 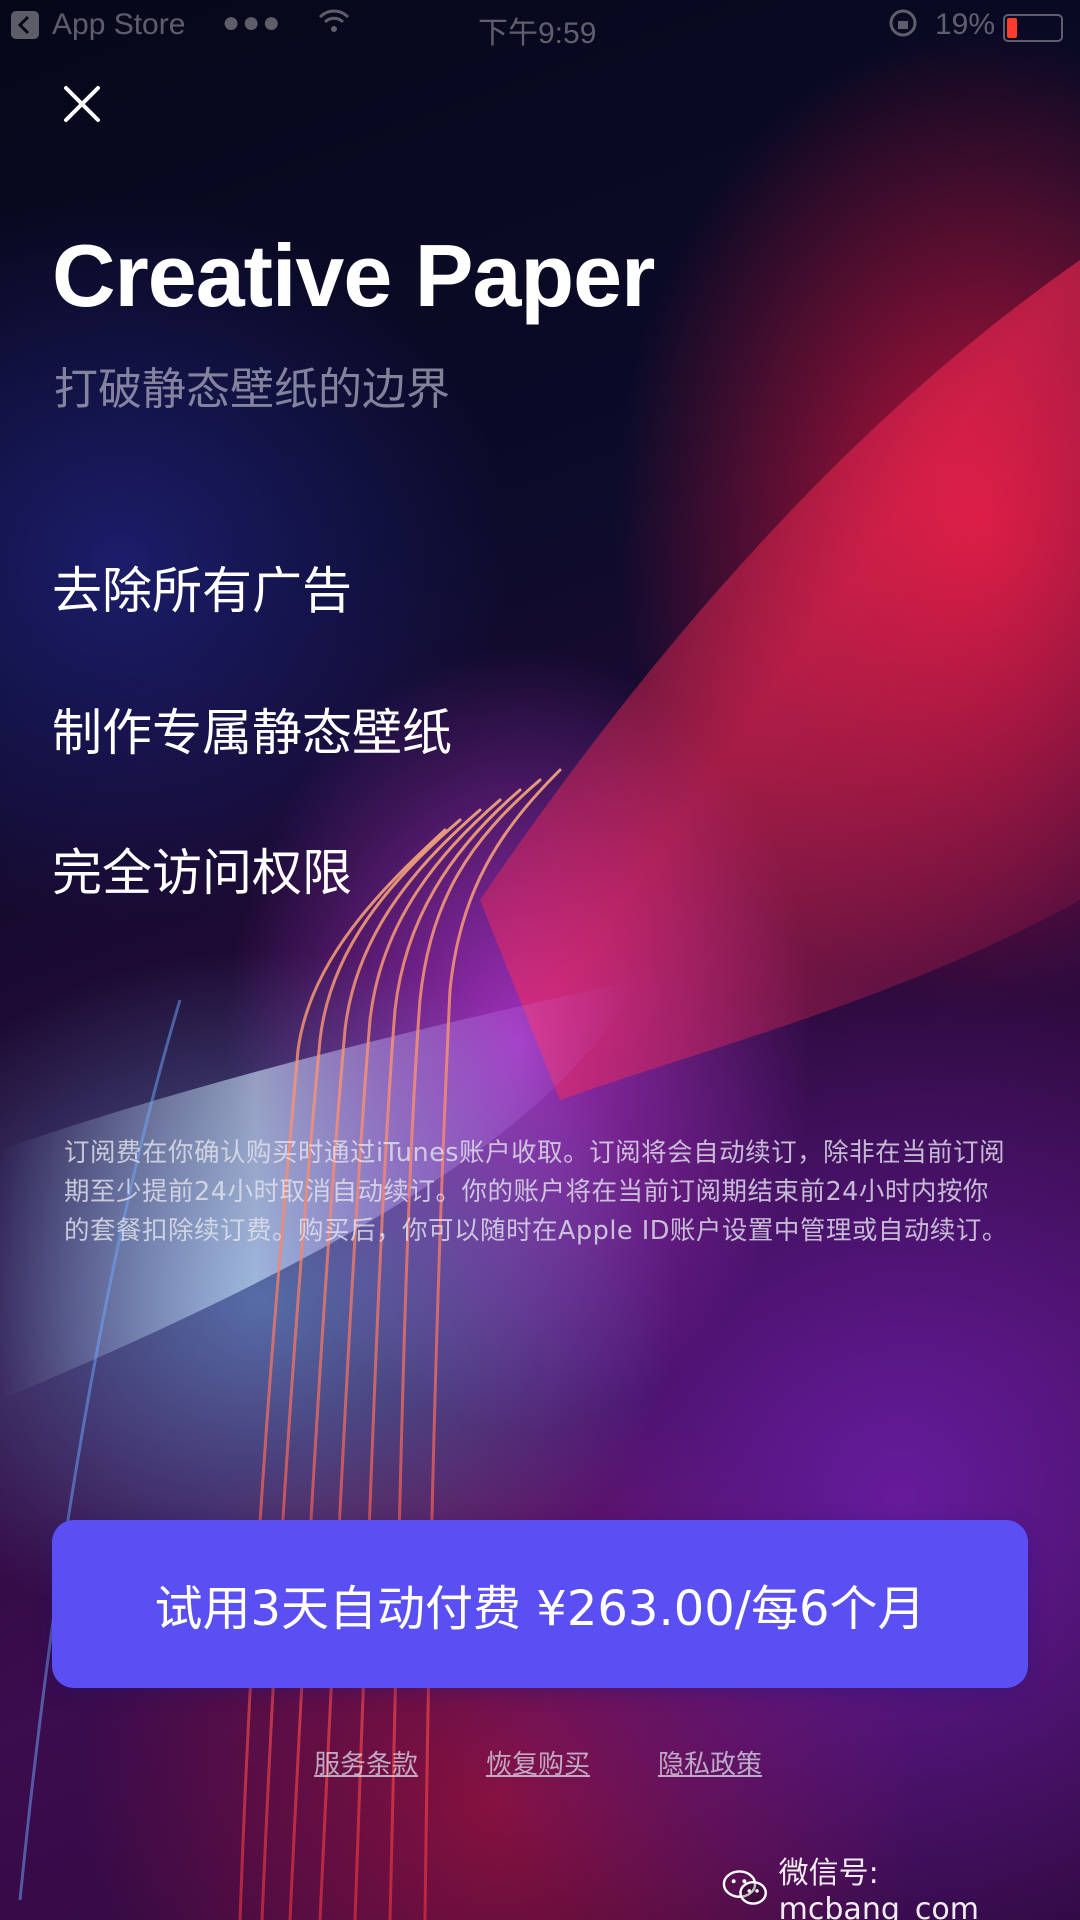 What do you see at coordinates (1033, 28) in the screenshot?
I see `battery-icon` at bounding box center [1033, 28].